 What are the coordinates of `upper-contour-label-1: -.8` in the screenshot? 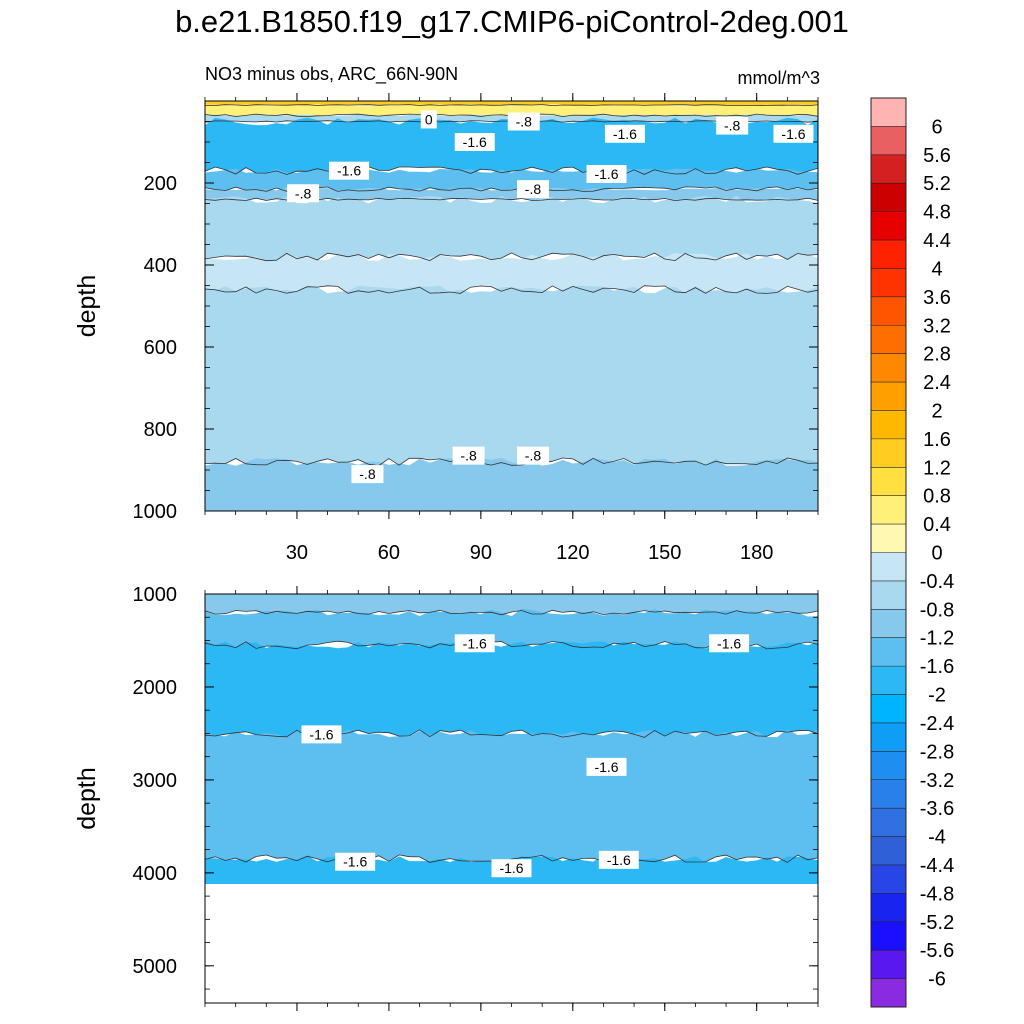 It's located at (523, 121).